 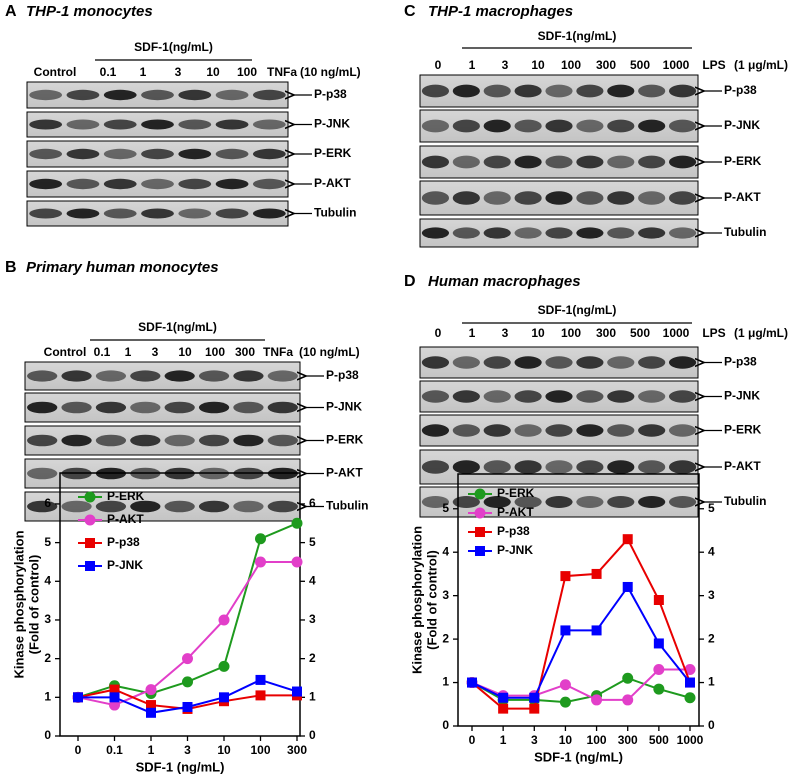 What do you see at coordinates (431, 600) in the screenshot?
I see `y-axis-label: (Fold of control)` at bounding box center [431, 600].